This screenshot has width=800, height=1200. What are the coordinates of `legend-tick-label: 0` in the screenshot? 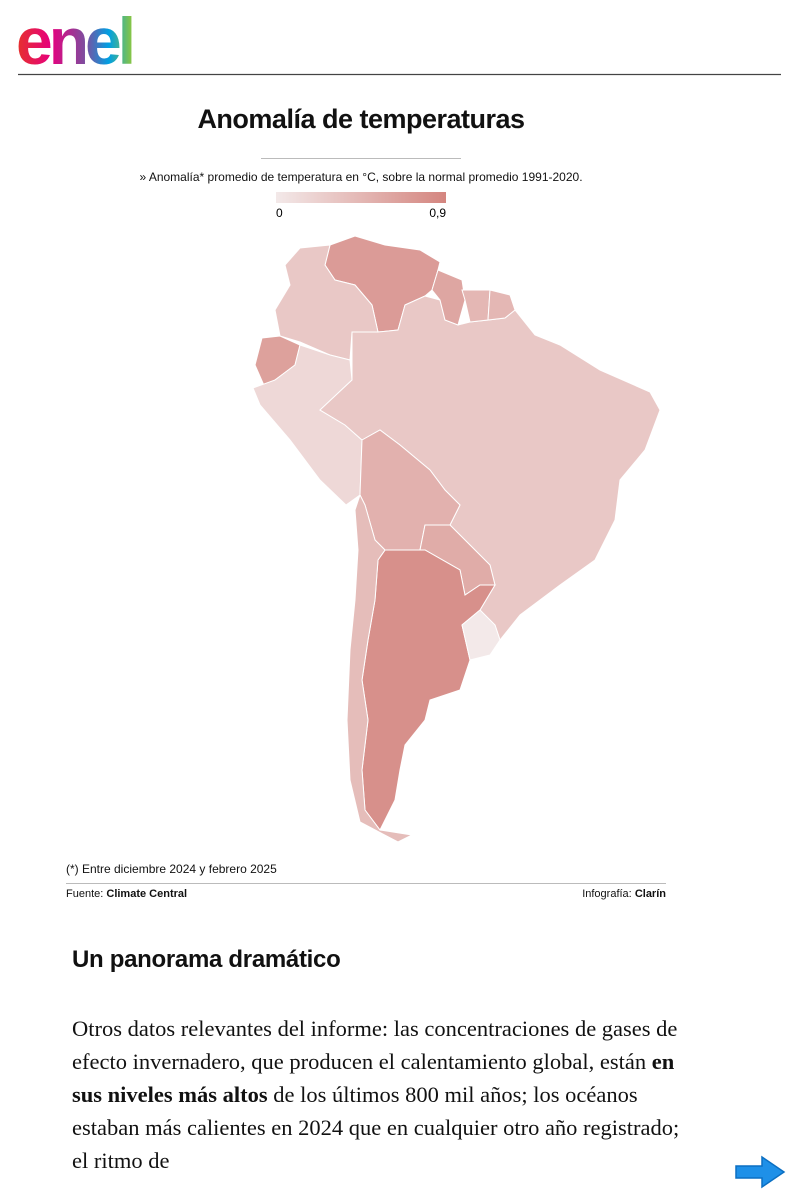 It's located at (279, 213).